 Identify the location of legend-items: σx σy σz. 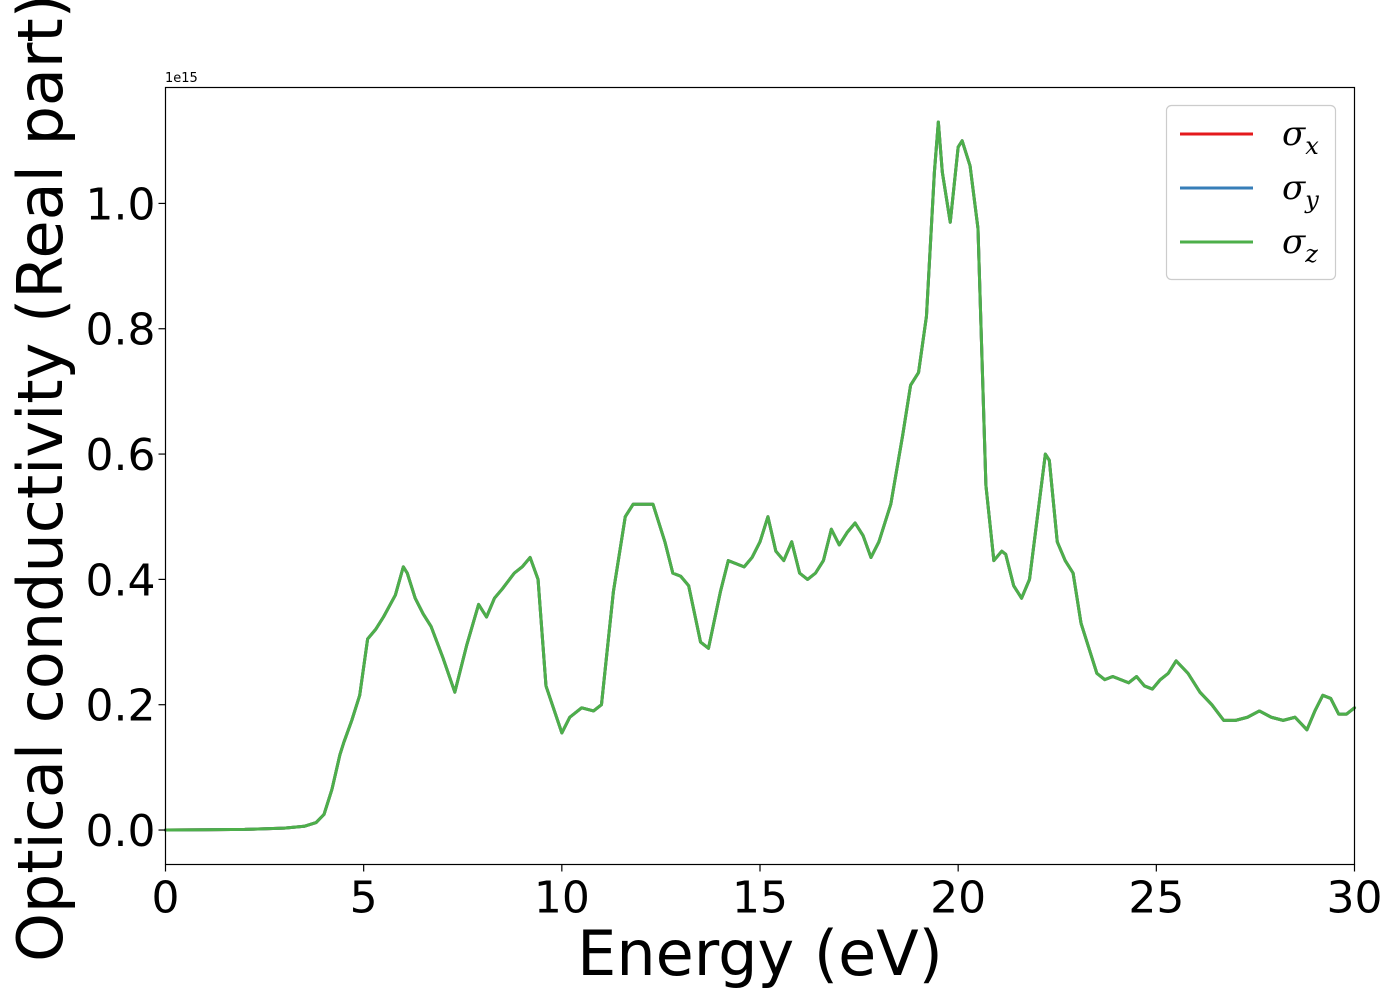
(1249, 191).